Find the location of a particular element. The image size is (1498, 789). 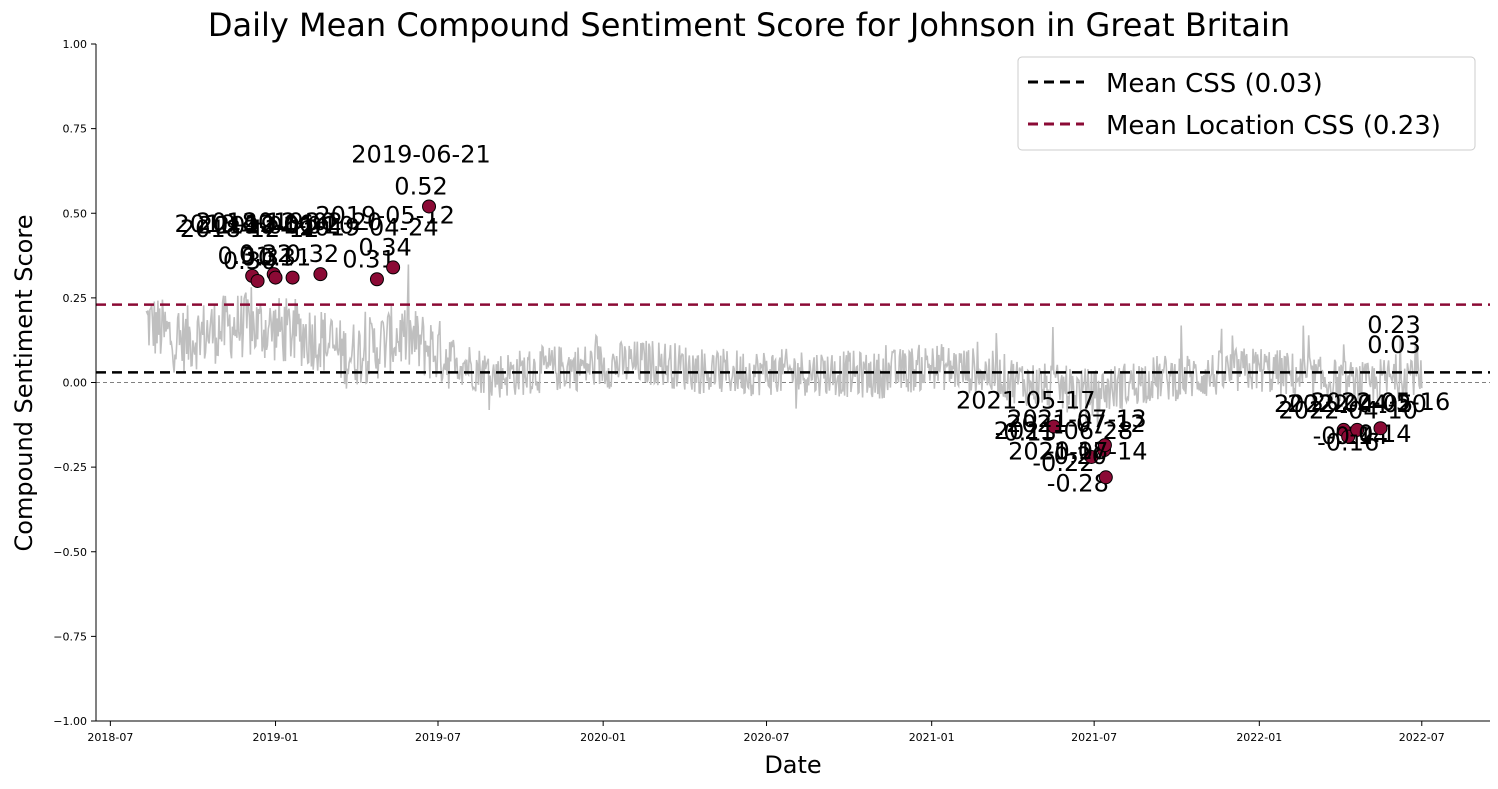

x-tick-label: 2020-01 is located at coordinates (603, 737).